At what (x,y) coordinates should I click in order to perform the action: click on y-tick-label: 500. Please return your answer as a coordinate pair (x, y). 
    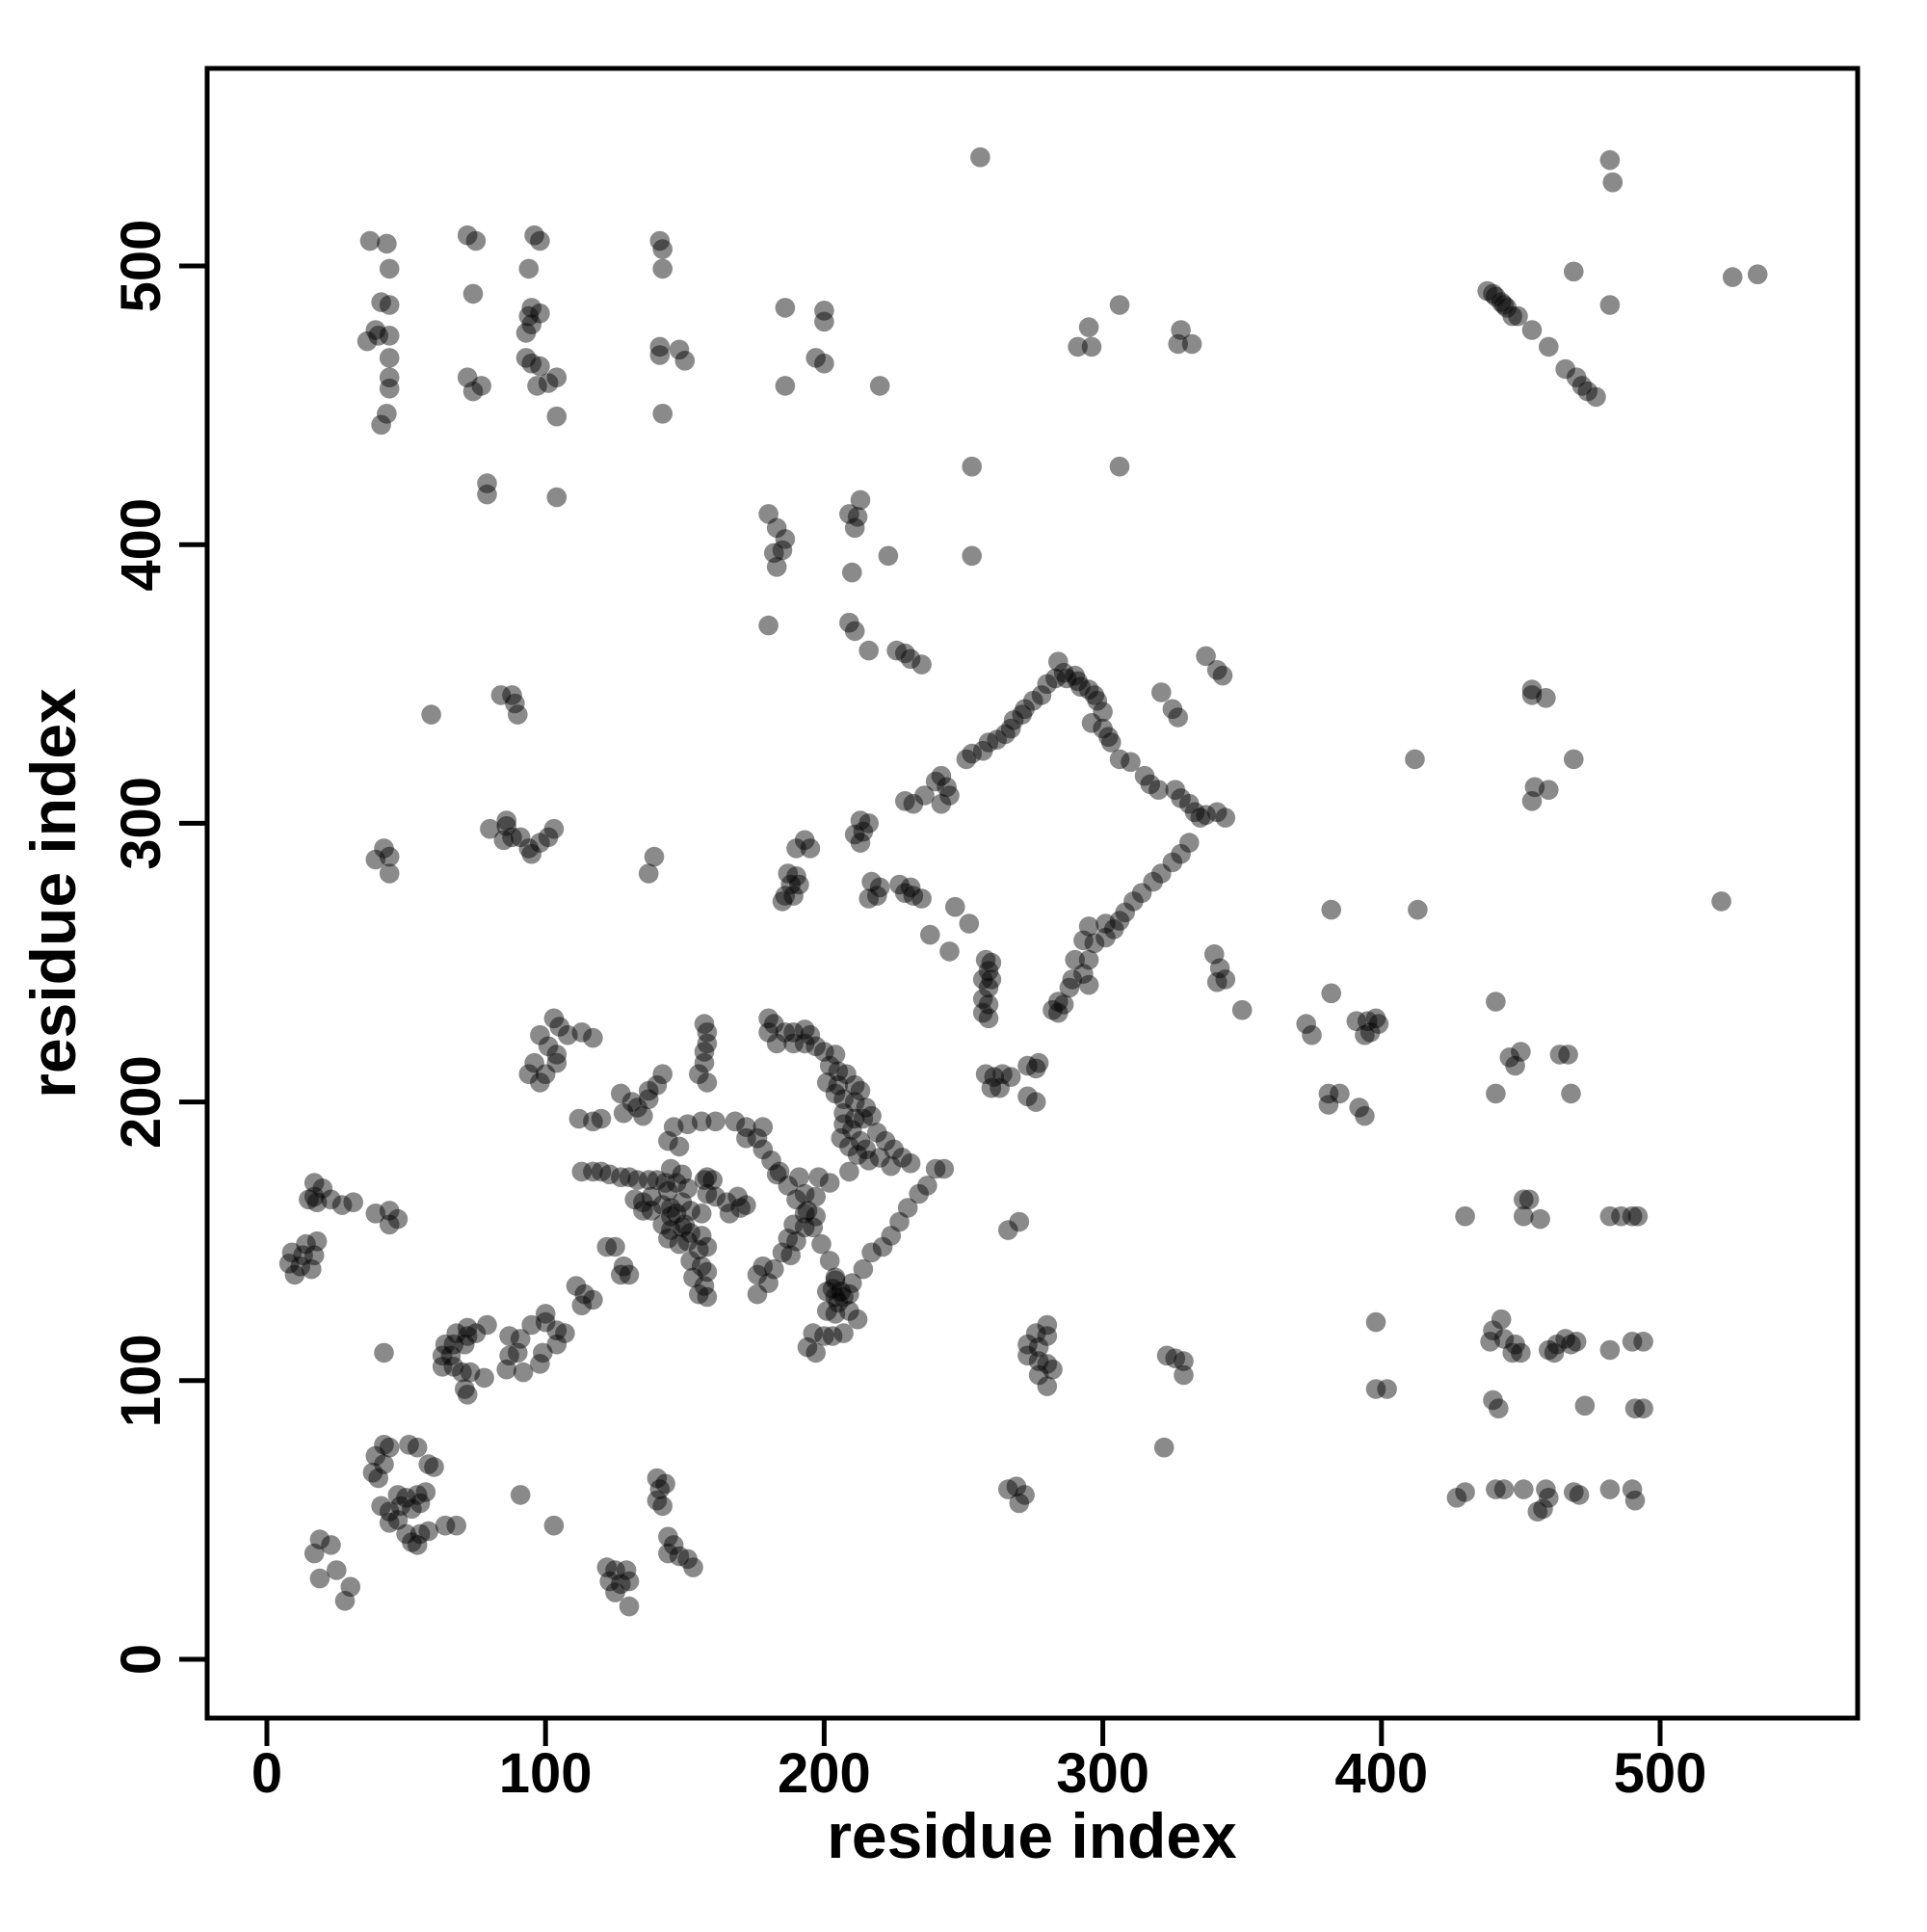
    Looking at the image, I should click on (141, 266).